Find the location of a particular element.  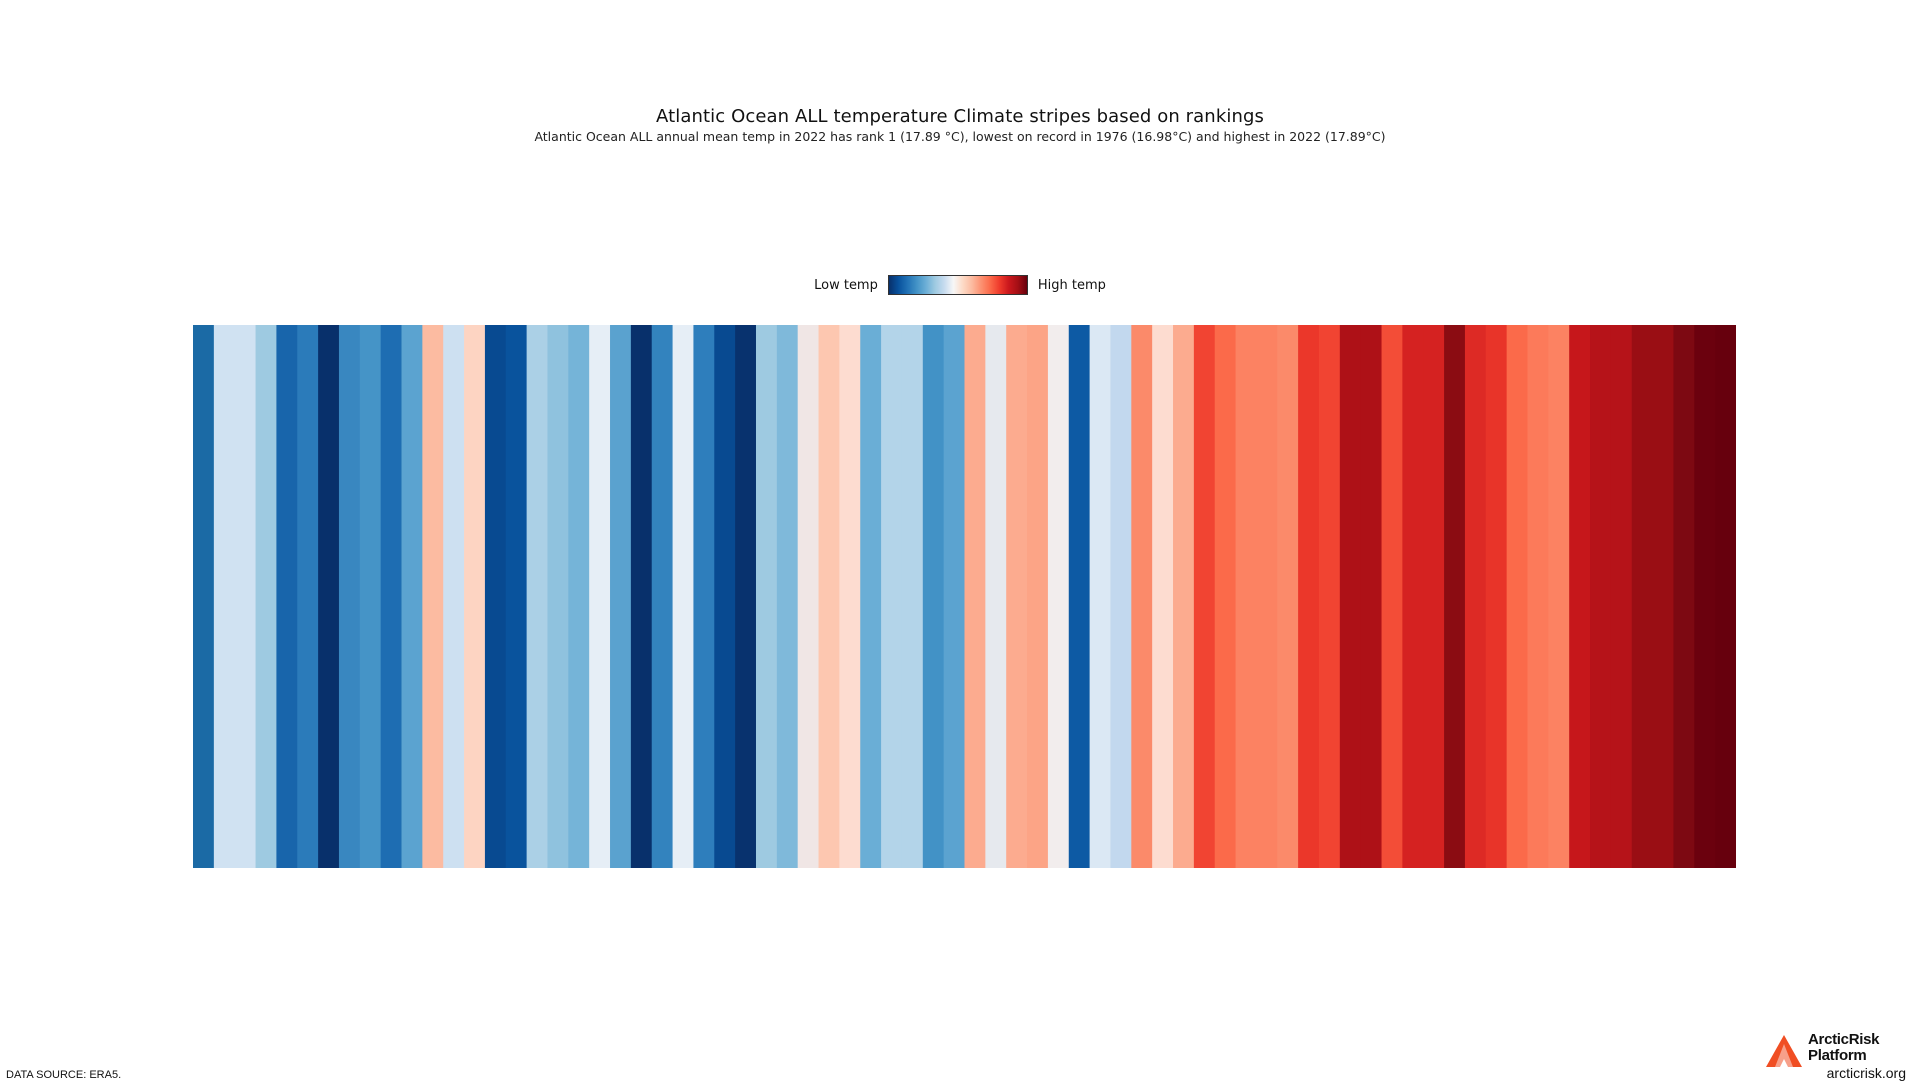

data-source-note: DATA SOURCE: ERA5. is located at coordinates (64, 1075).